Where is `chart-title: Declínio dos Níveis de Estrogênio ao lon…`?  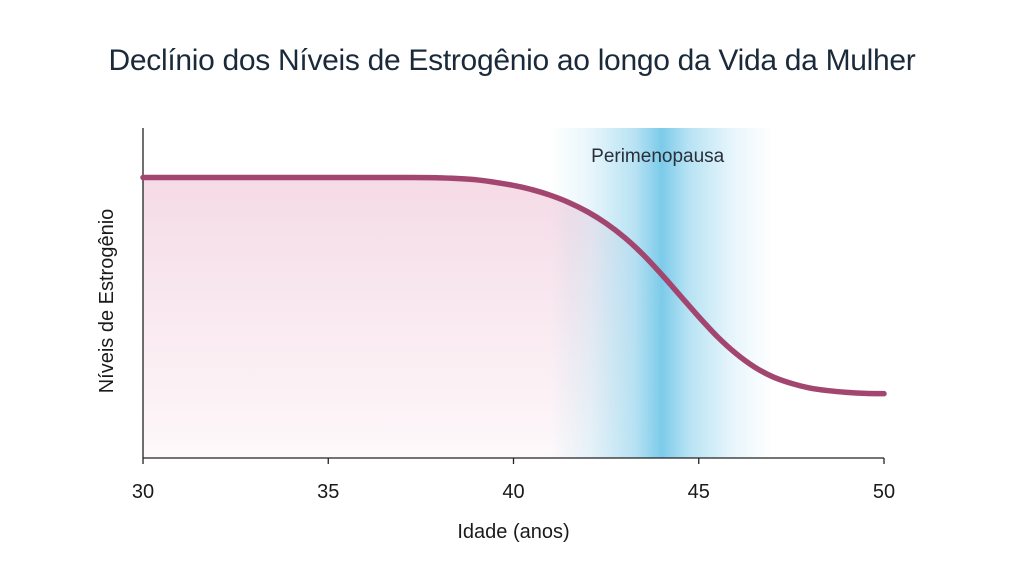 chart-title: Declínio dos Níveis de Estrogênio ao lon… is located at coordinates (512, 60).